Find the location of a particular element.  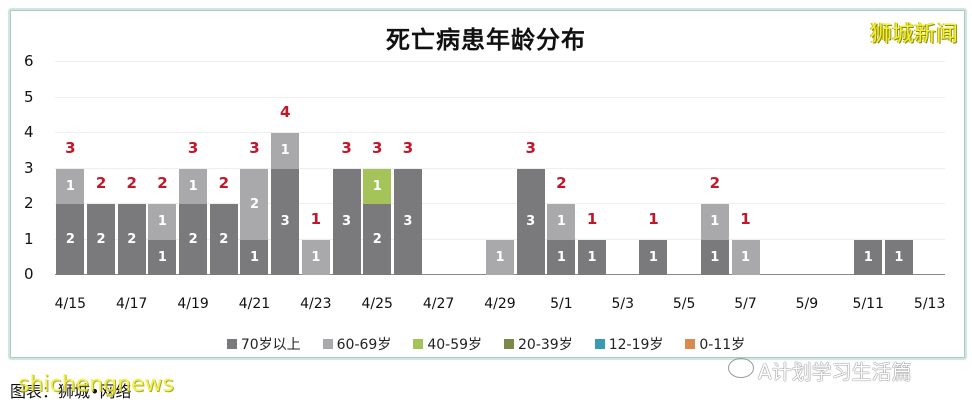

bar-5/11: 1 is located at coordinates (868, 257).